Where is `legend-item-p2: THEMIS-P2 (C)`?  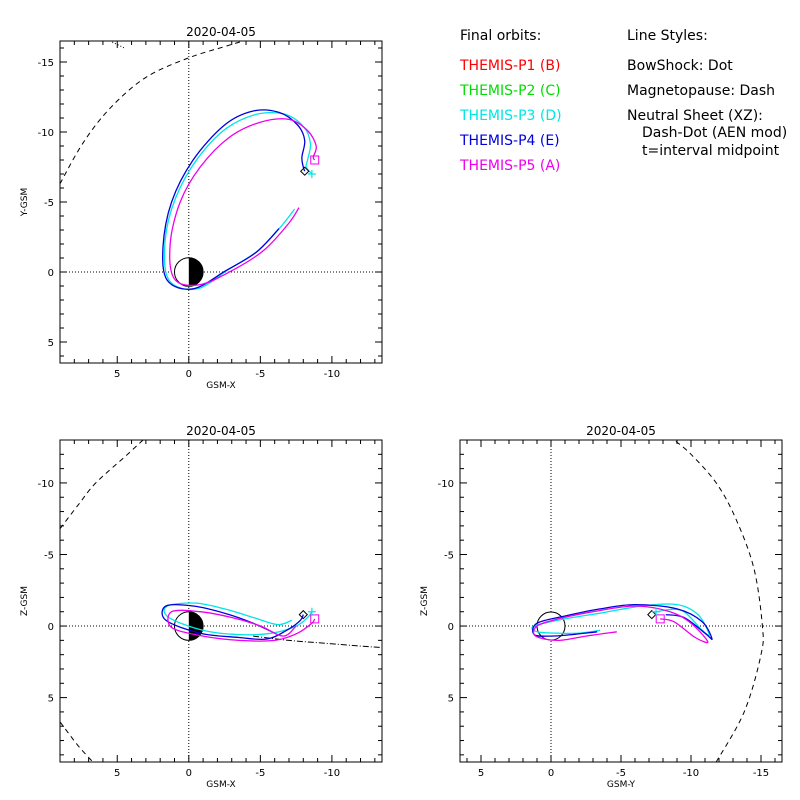
legend-item-p2: THEMIS-P2 (C) is located at coordinates (510, 91).